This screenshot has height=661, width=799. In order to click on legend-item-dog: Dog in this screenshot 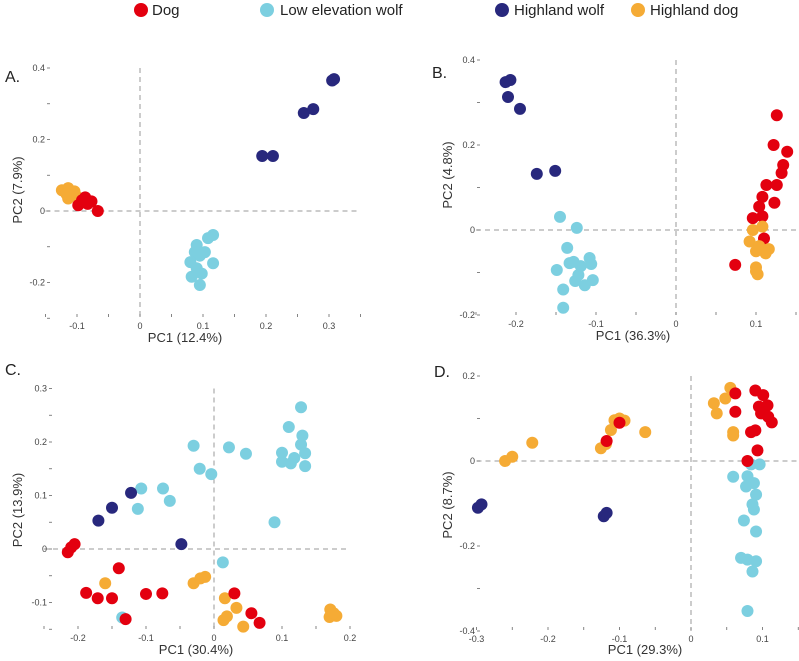, I will do `click(157, 10)`.